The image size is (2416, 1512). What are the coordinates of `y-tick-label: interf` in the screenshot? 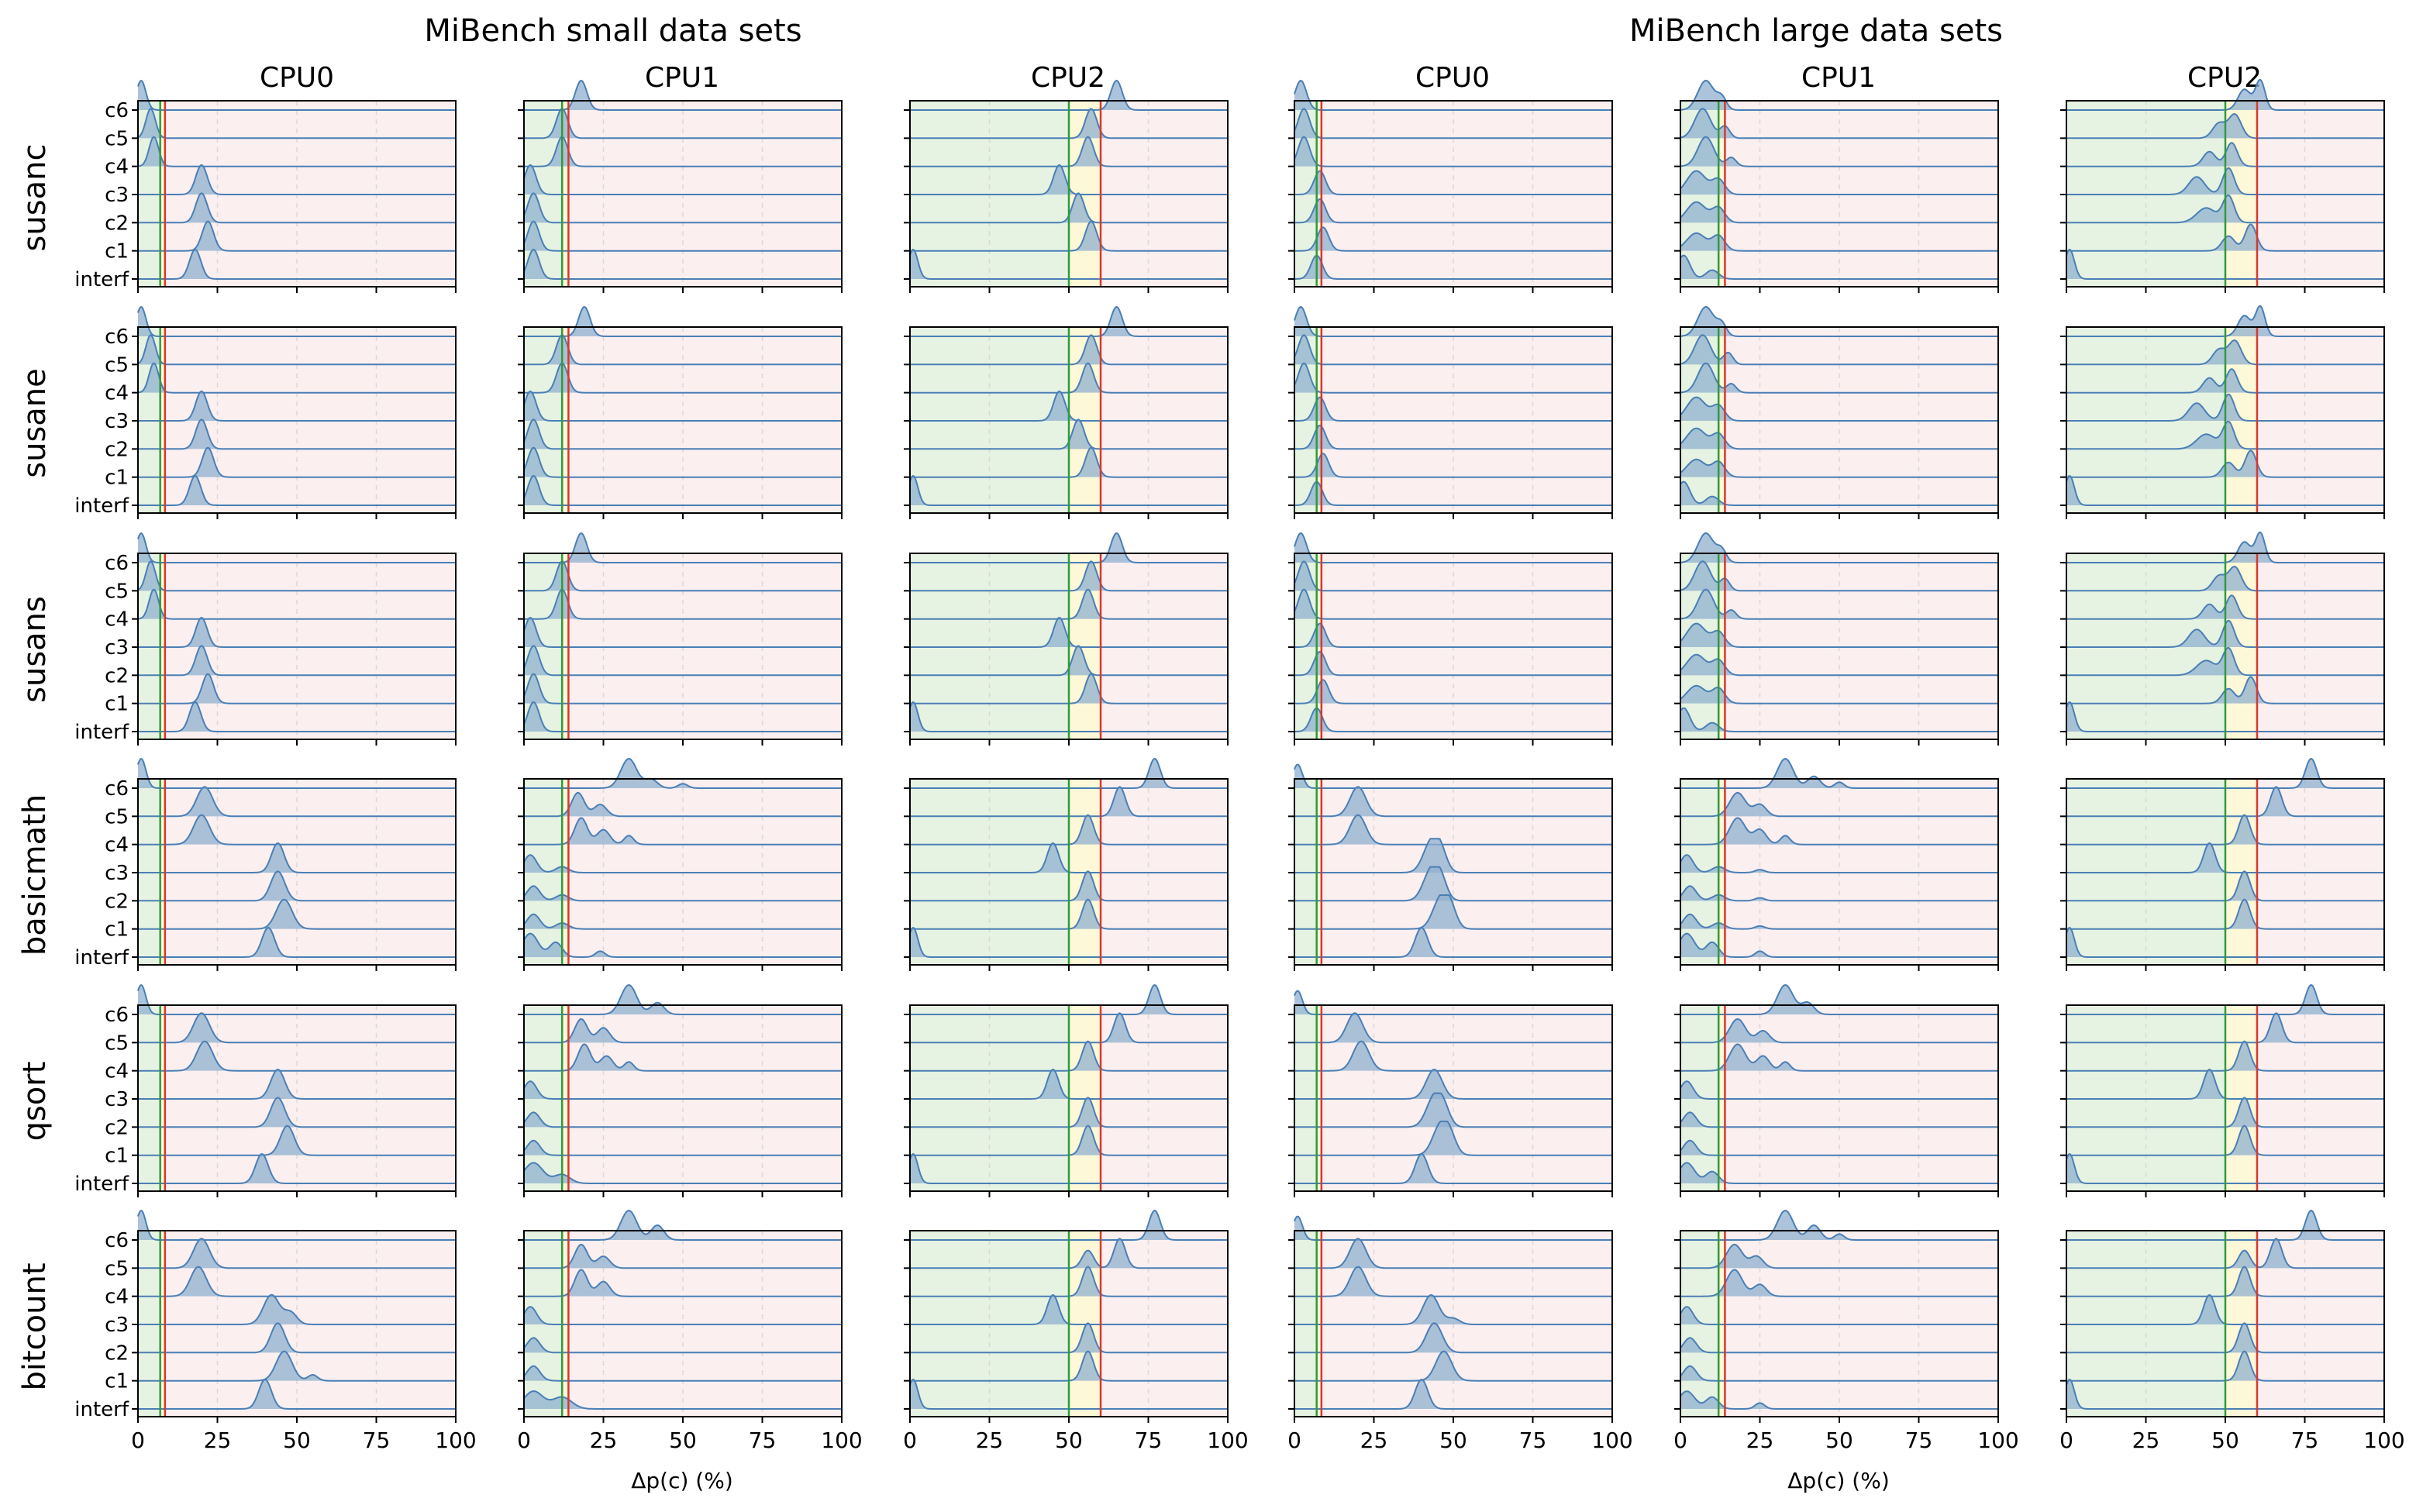 It's located at (101, 279).